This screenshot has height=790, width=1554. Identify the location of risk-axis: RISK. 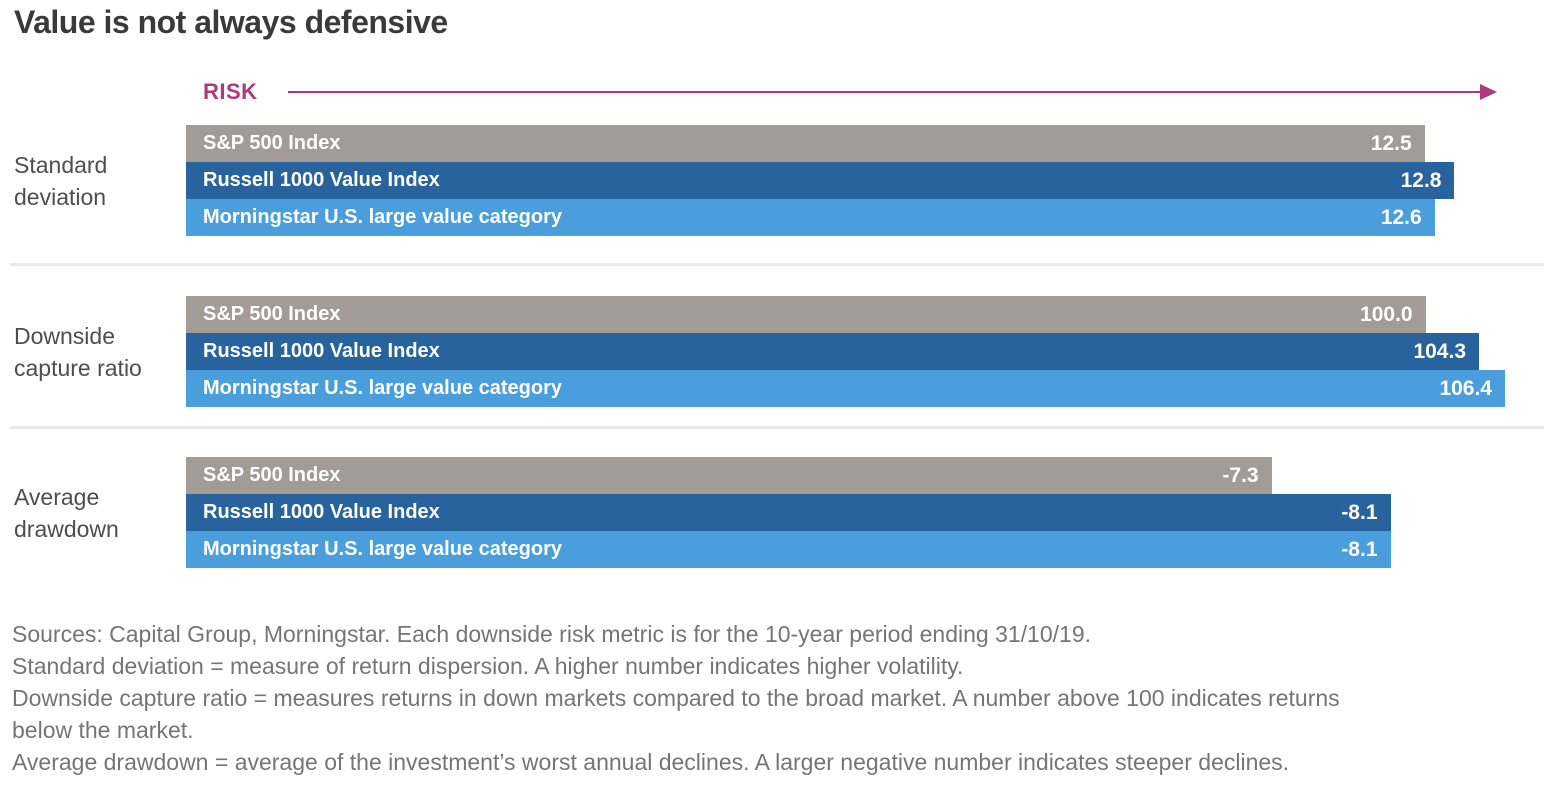
(850, 92).